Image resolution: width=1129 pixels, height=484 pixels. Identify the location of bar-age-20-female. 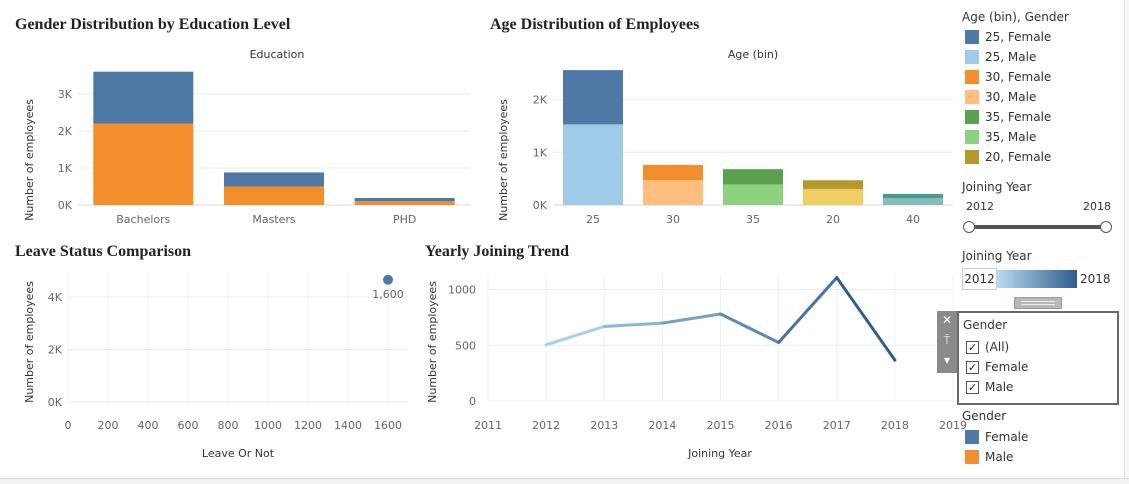
(833, 185).